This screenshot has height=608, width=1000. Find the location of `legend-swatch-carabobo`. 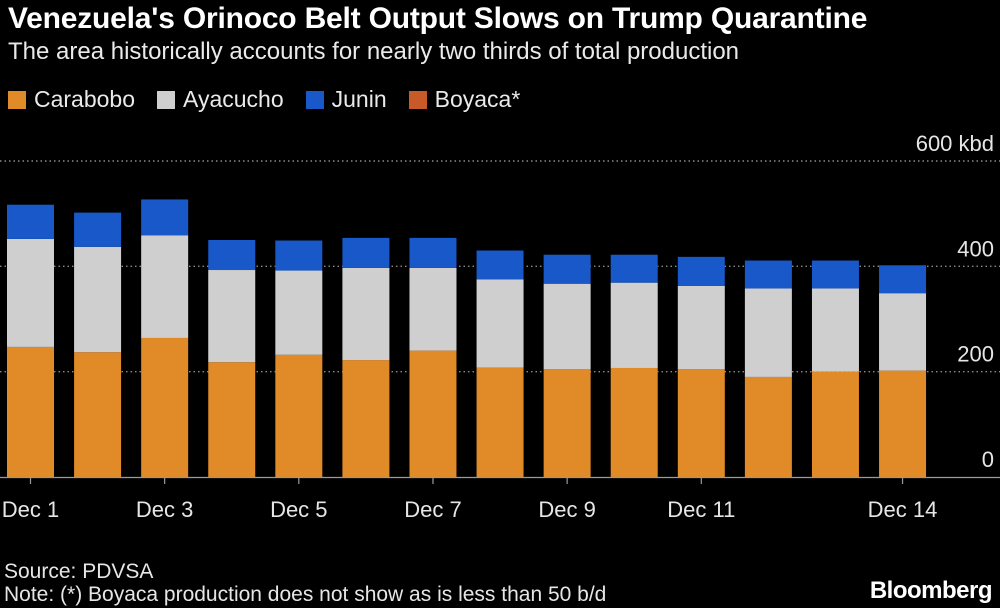

legend-swatch-carabobo is located at coordinates (17, 99).